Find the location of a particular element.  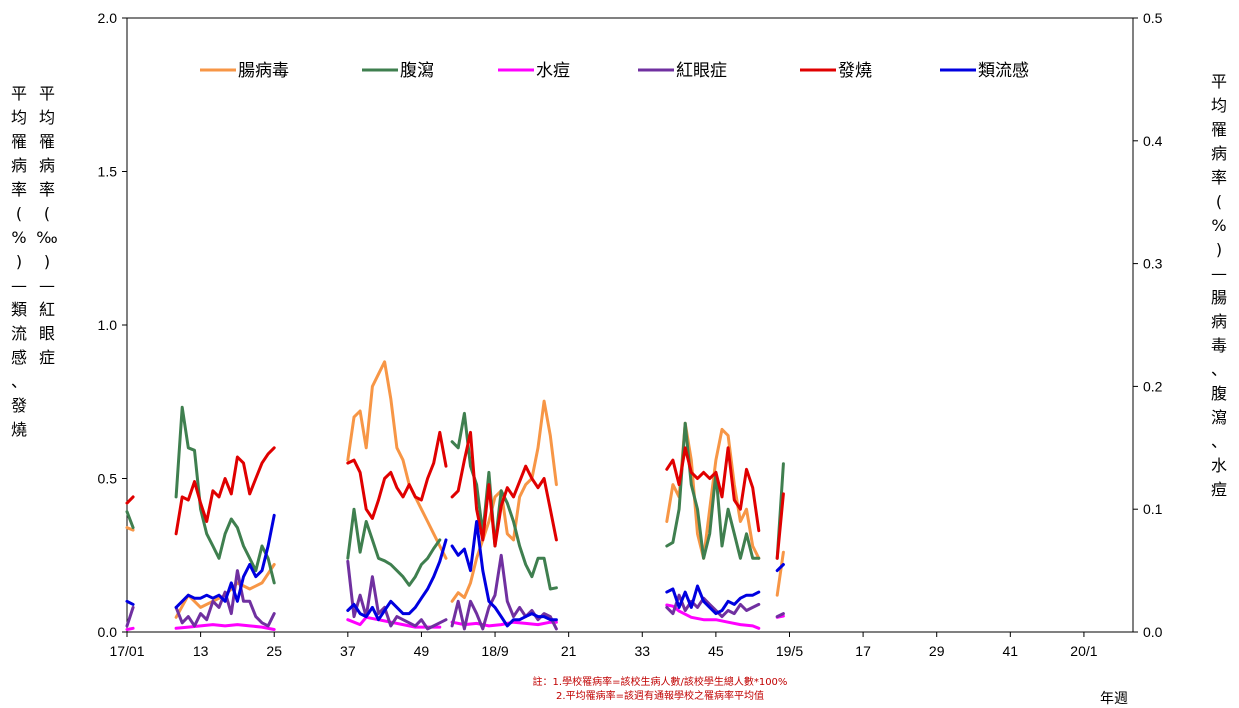

right-axis-tick-label: 0.3 is located at coordinates (1153, 264).